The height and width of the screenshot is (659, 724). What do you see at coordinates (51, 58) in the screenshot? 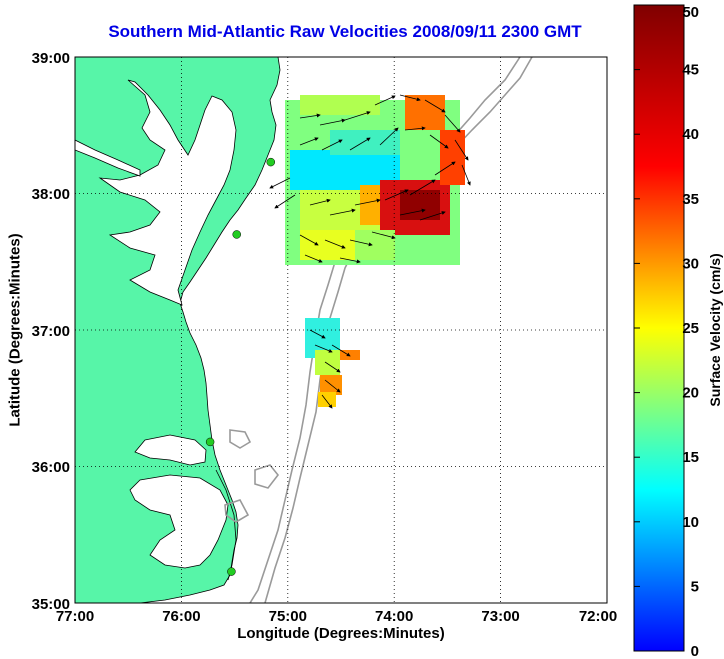
I see `y-tick-label: 39:00` at bounding box center [51, 58].